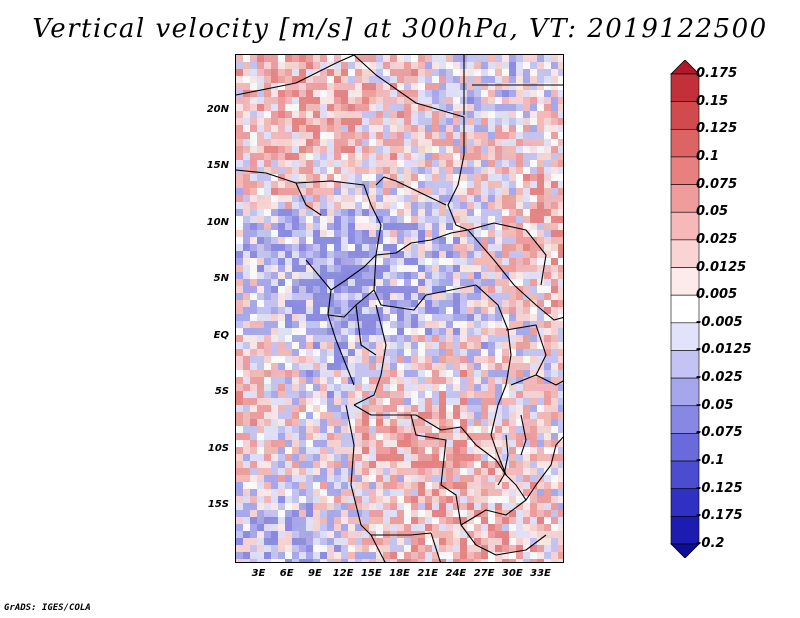  I want to click on lon-tick-label: 3E, so click(258, 573).